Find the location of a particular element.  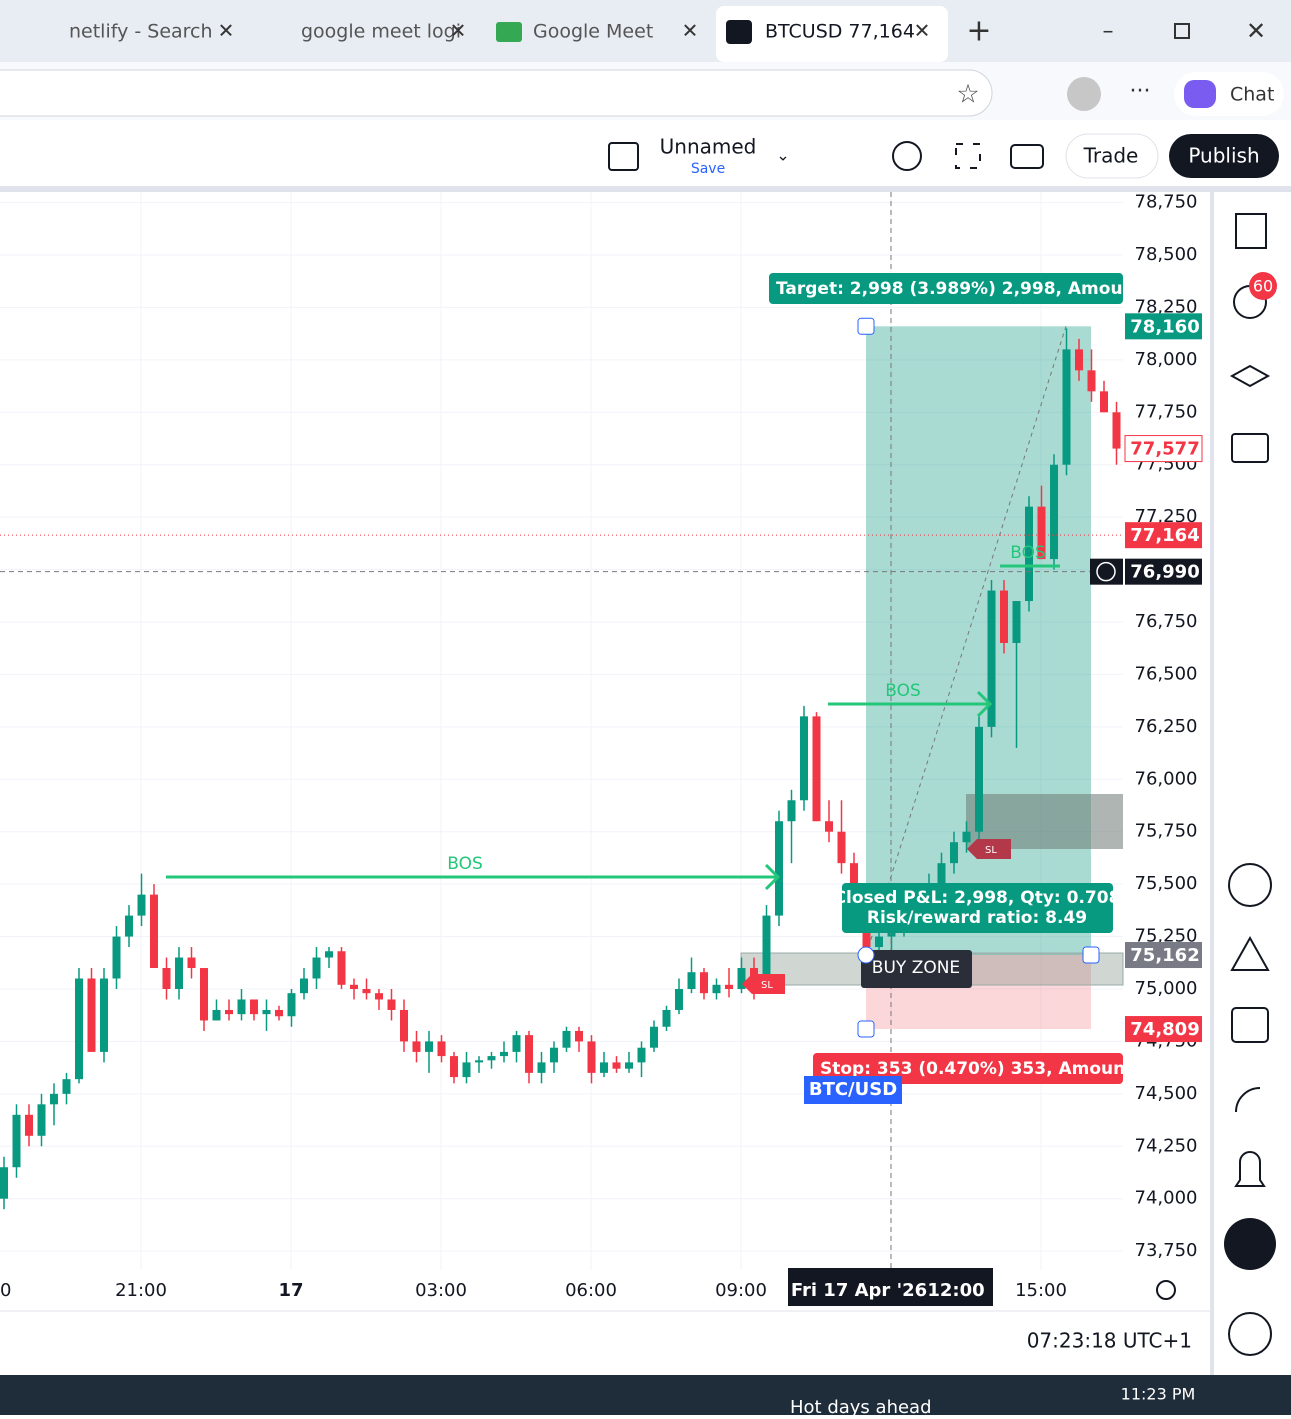

camera-icon is located at coordinates (1027, 156).